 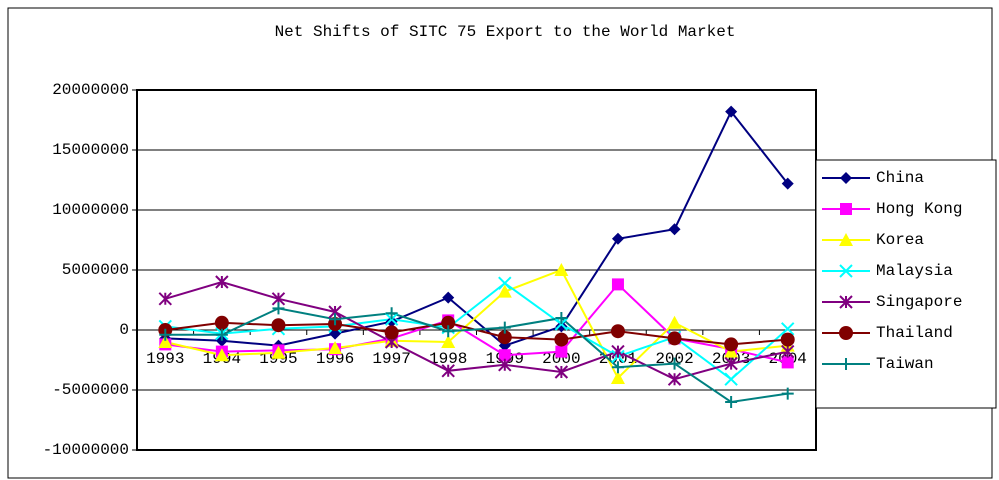 I want to click on y-tick-label: 20000000, so click(x=90, y=90).